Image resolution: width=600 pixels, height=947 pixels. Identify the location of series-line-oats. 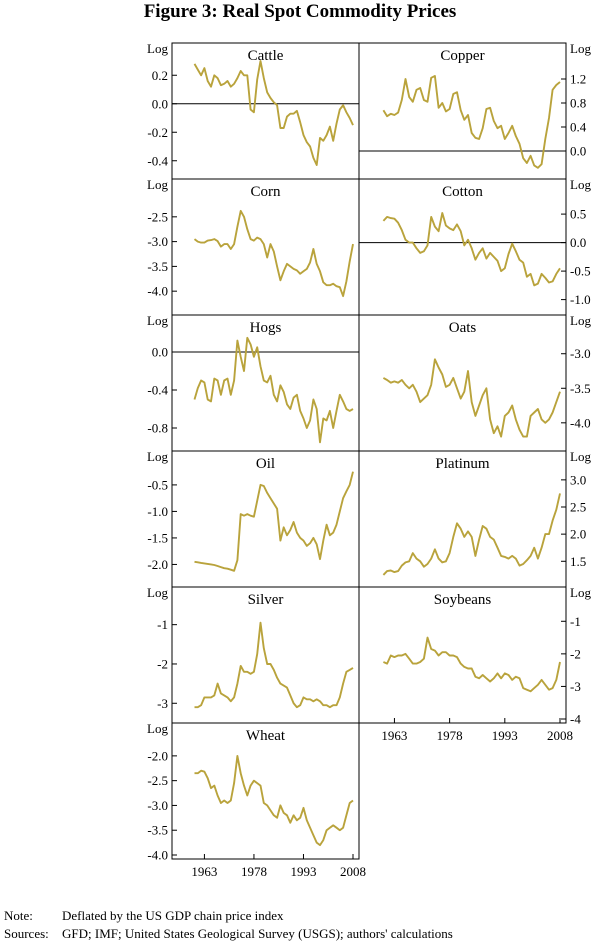
(471, 398).